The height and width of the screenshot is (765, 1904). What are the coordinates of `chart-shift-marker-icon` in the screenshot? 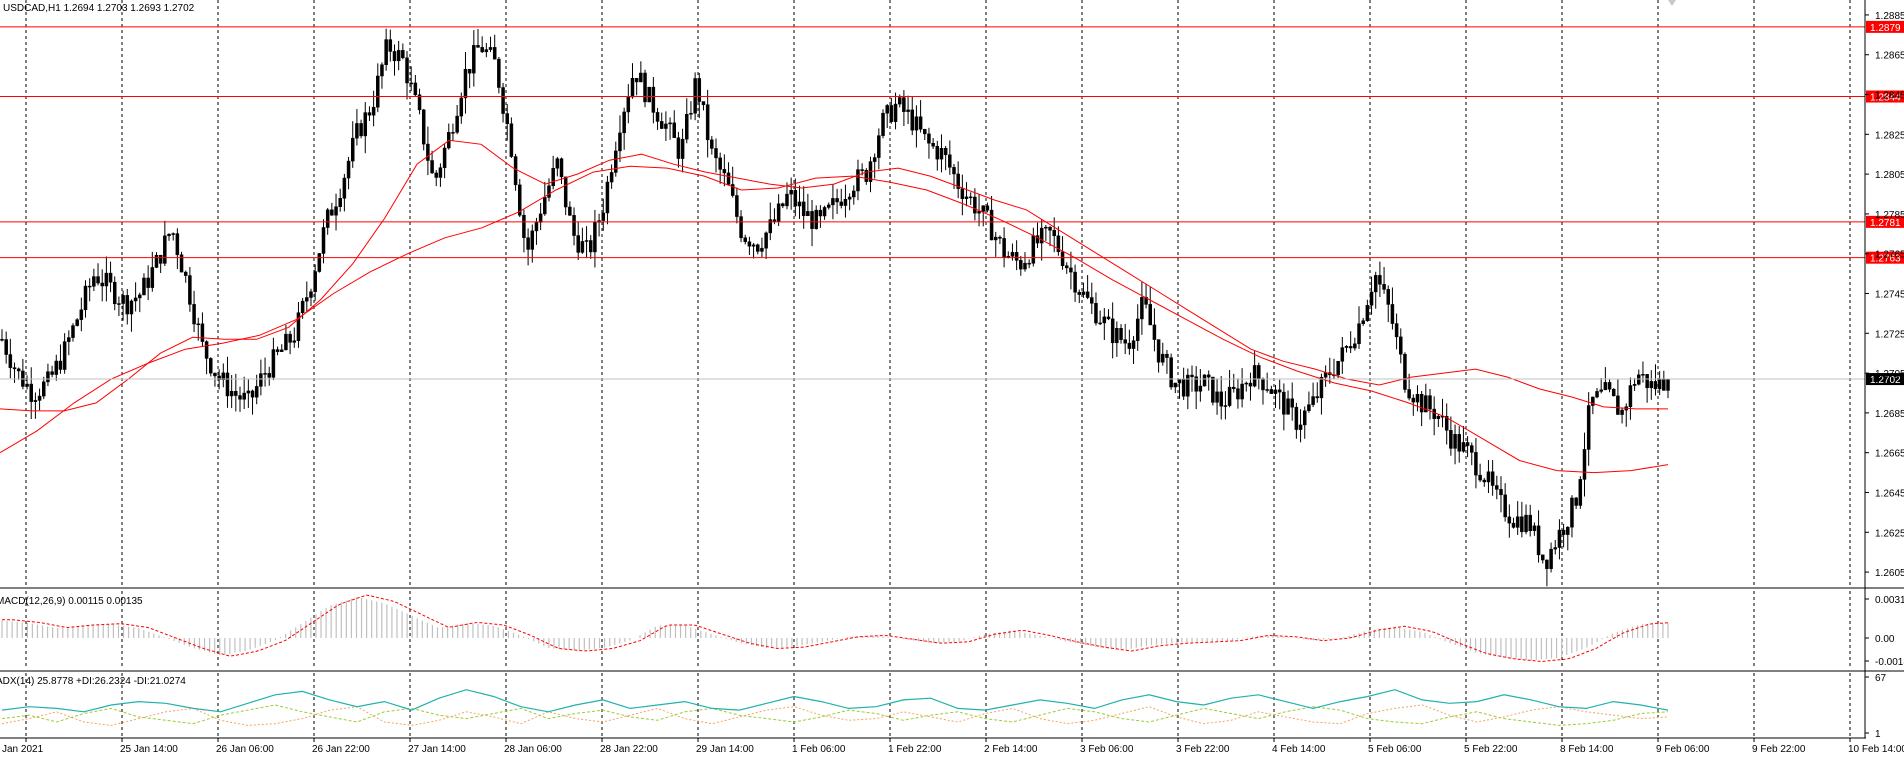 It's located at (1672, 3).